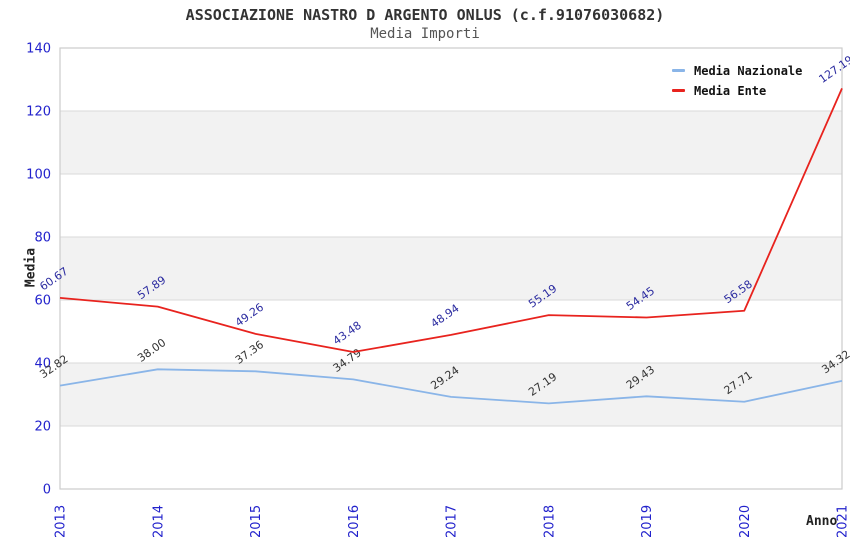 This screenshot has width=850, height=550. What do you see at coordinates (158, 521) in the screenshot?
I see `x-tick-label: 2014` at bounding box center [158, 521].